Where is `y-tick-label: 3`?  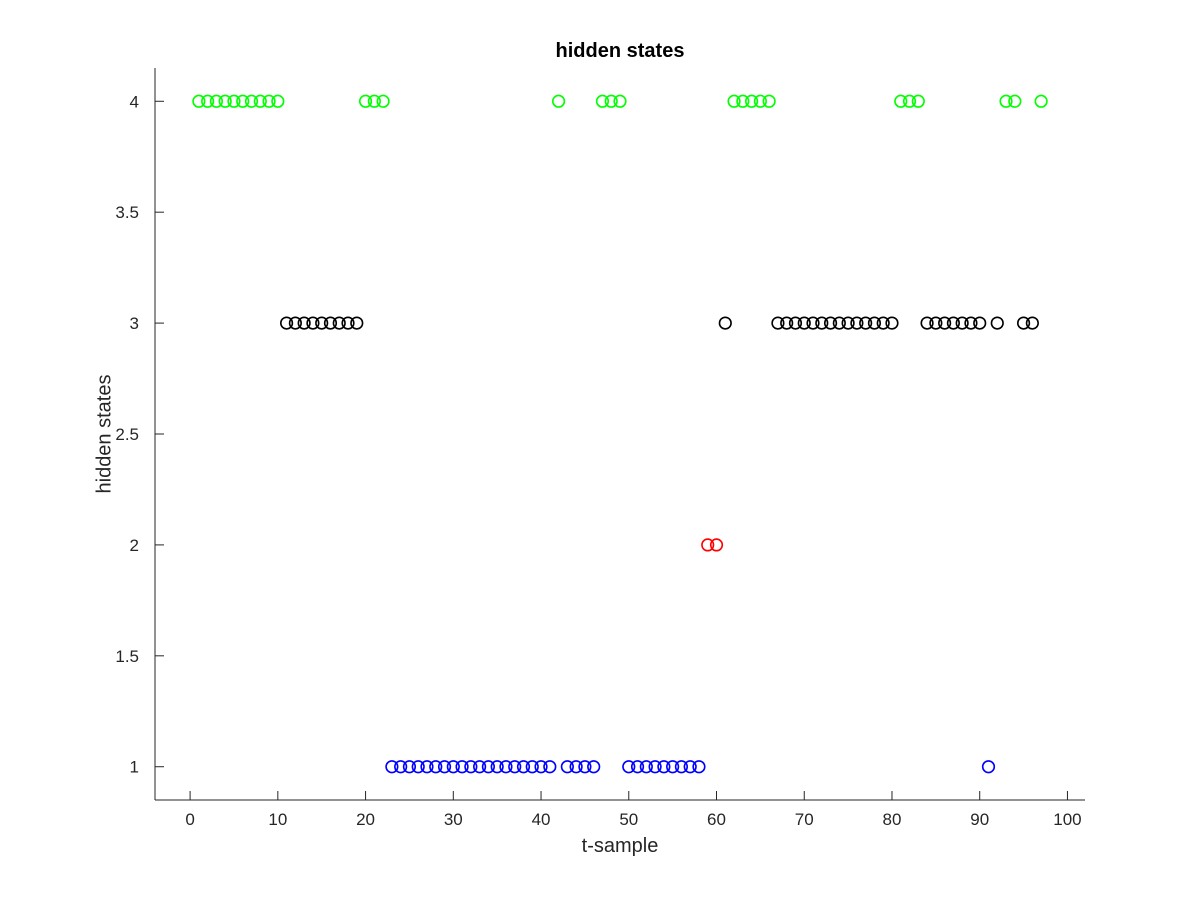 y-tick-label: 3 is located at coordinates (134, 323).